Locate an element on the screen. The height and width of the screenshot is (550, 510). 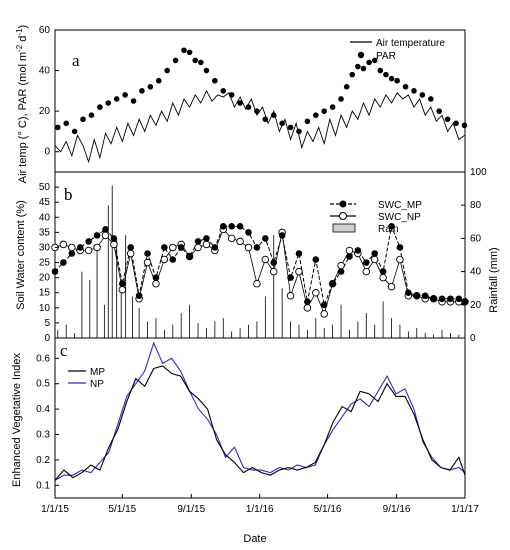
panel-b-ytick-label: 5 is located at coordinates (47, 323).